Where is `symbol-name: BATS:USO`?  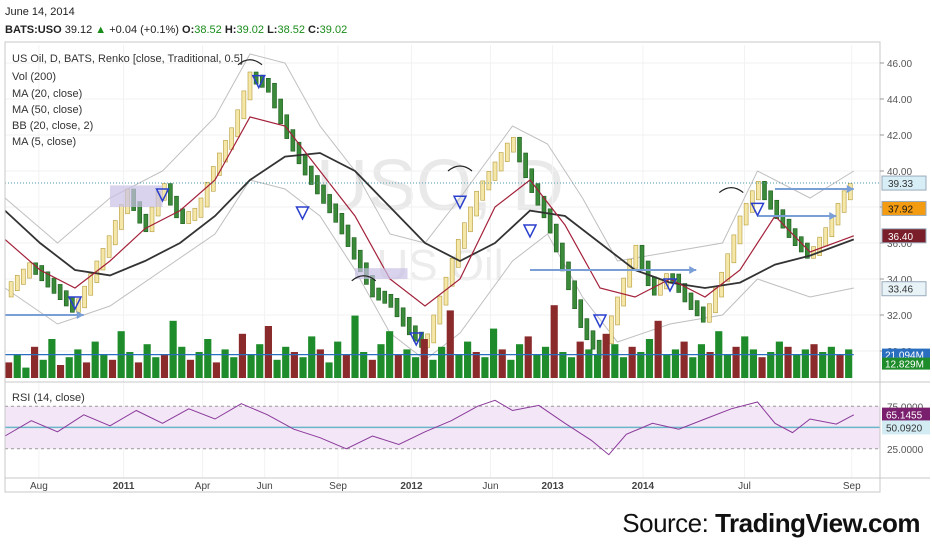
symbol-name: BATS:USO is located at coordinates (33, 30).